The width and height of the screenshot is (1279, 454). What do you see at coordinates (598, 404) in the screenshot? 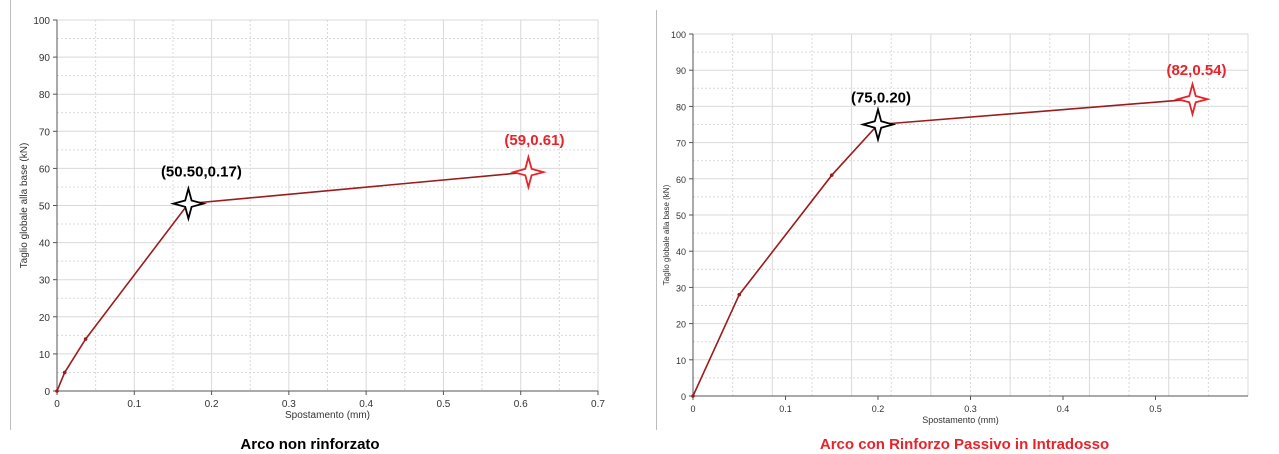
I see `x-tick-label: 0.7` at bounding box center [598, 404].